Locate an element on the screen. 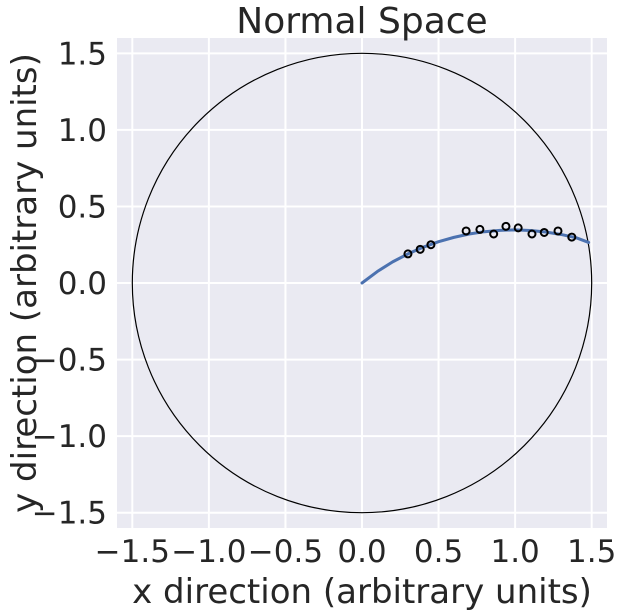  y-axis-label: y direction (arbitrary units) is located at coordinates (25, 283).